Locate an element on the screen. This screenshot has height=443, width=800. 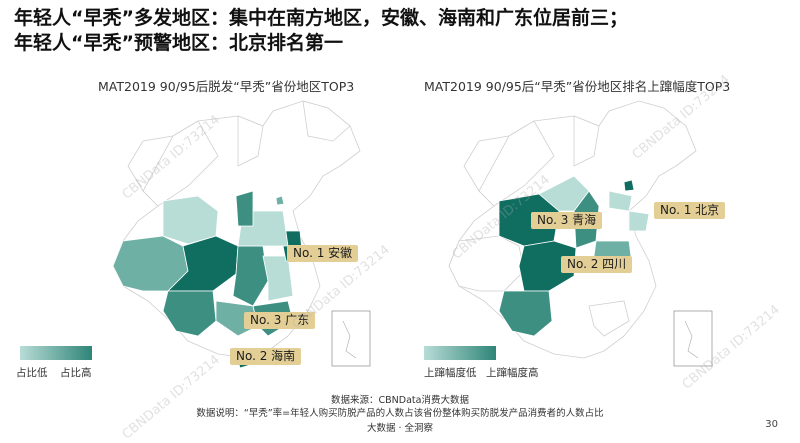
left-tag-hainan: No. 2 海南 is located at coordinates (266, 356).